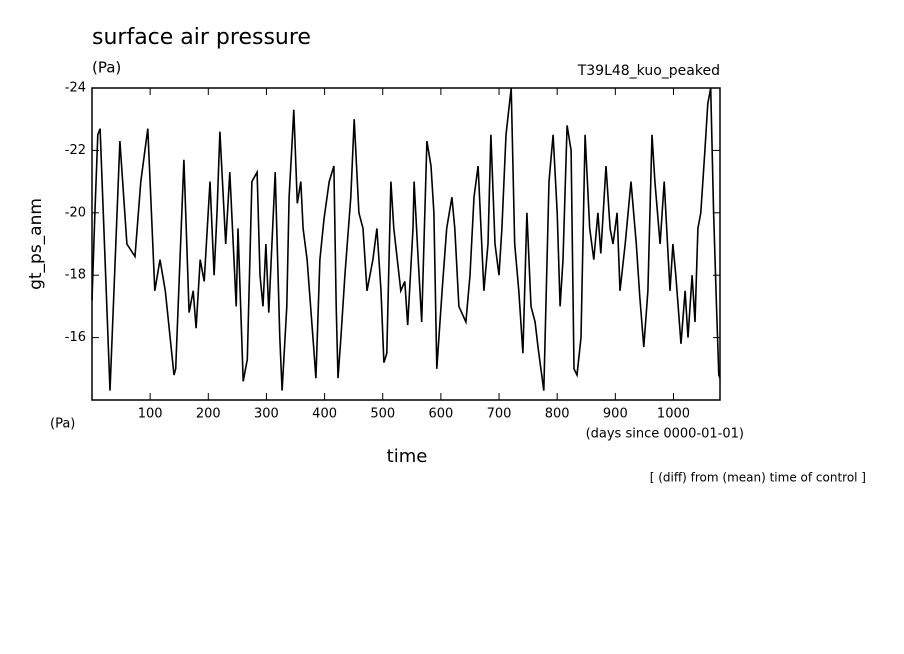  What do you see at coordinates (499, 414) in the screenshot?
I see `x-tick-label: 700` at bounding box center [499, 414].